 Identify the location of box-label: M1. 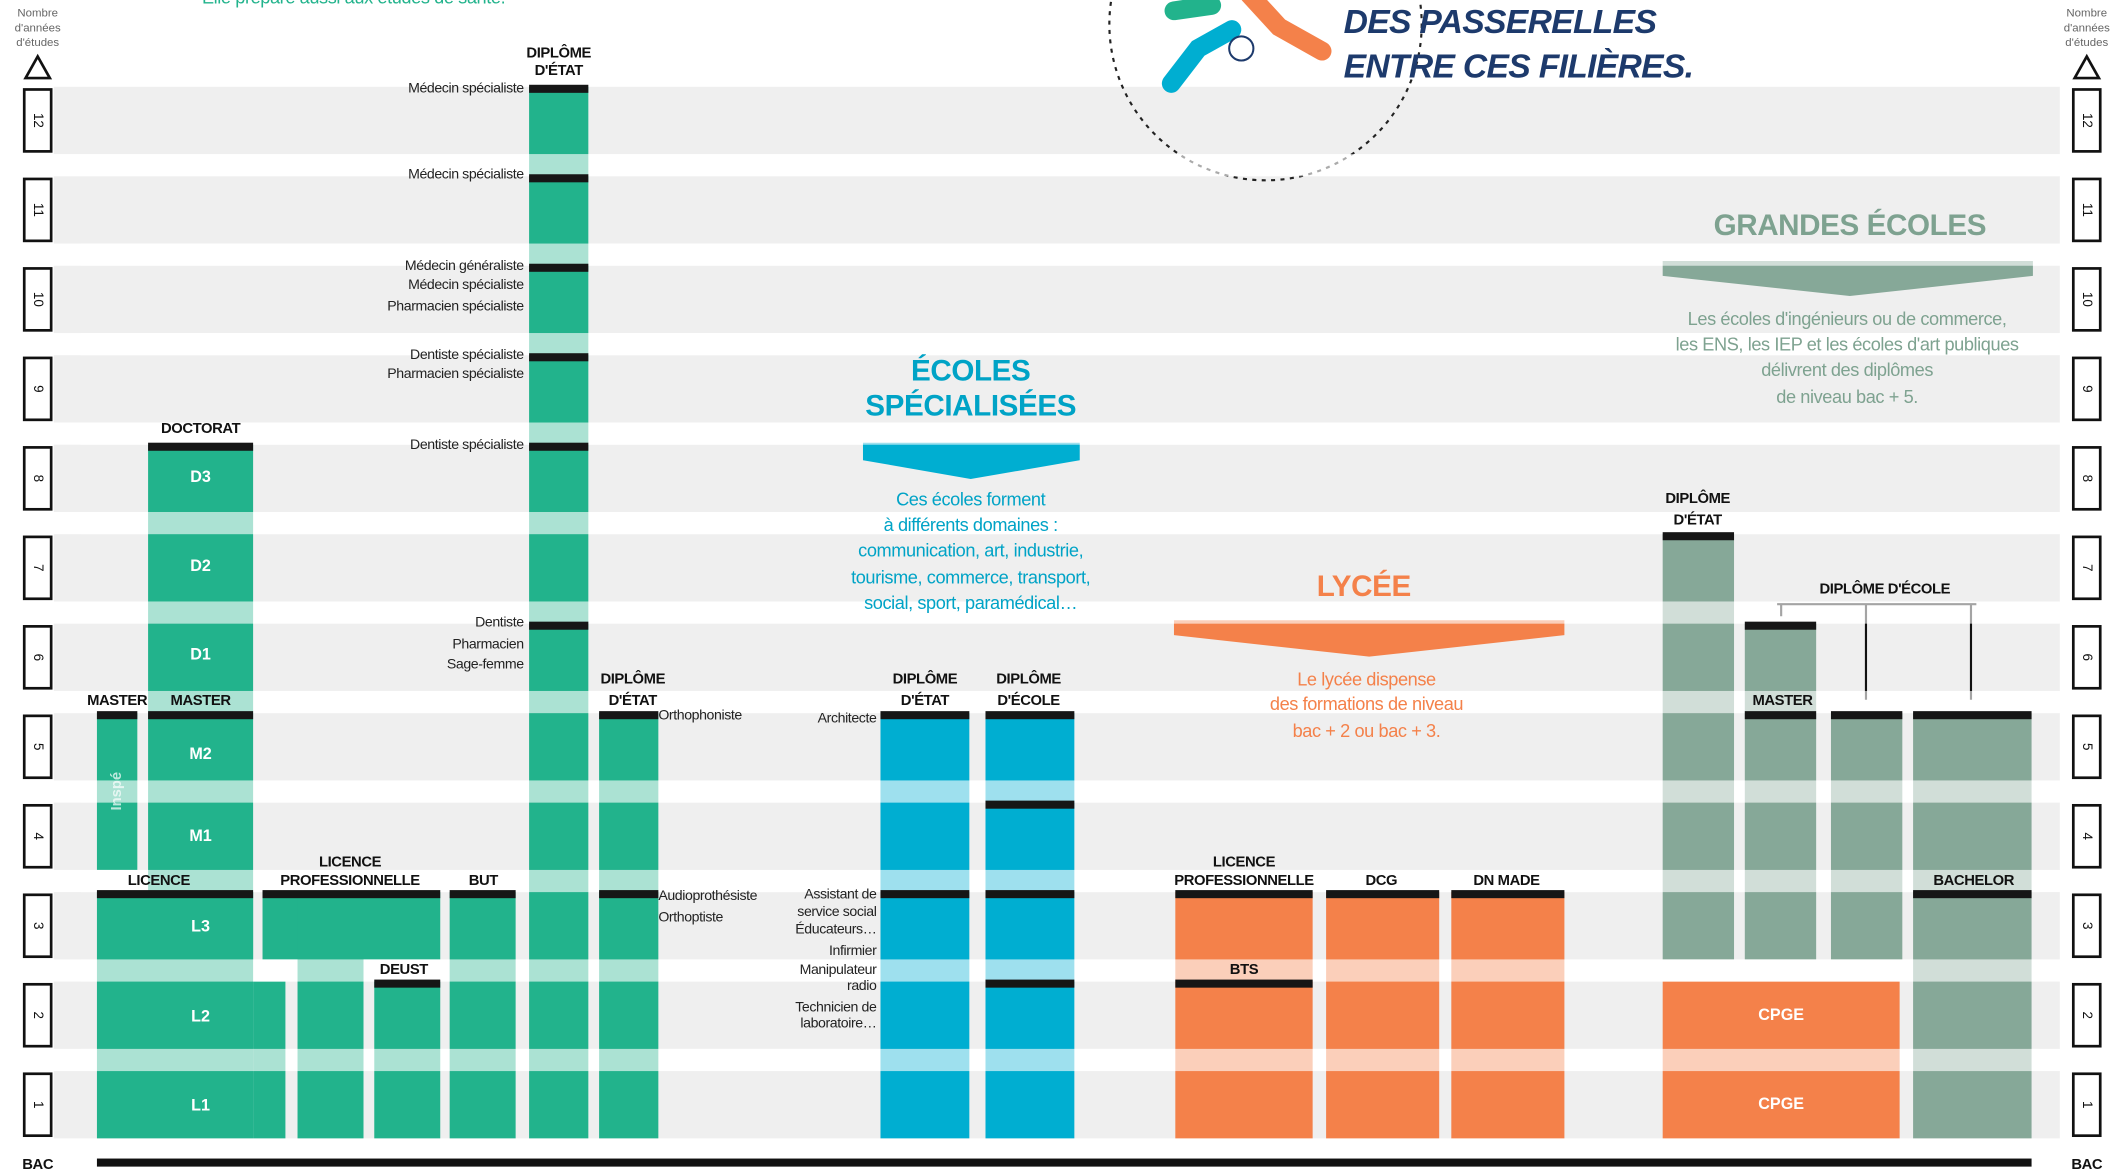
(200, 836).